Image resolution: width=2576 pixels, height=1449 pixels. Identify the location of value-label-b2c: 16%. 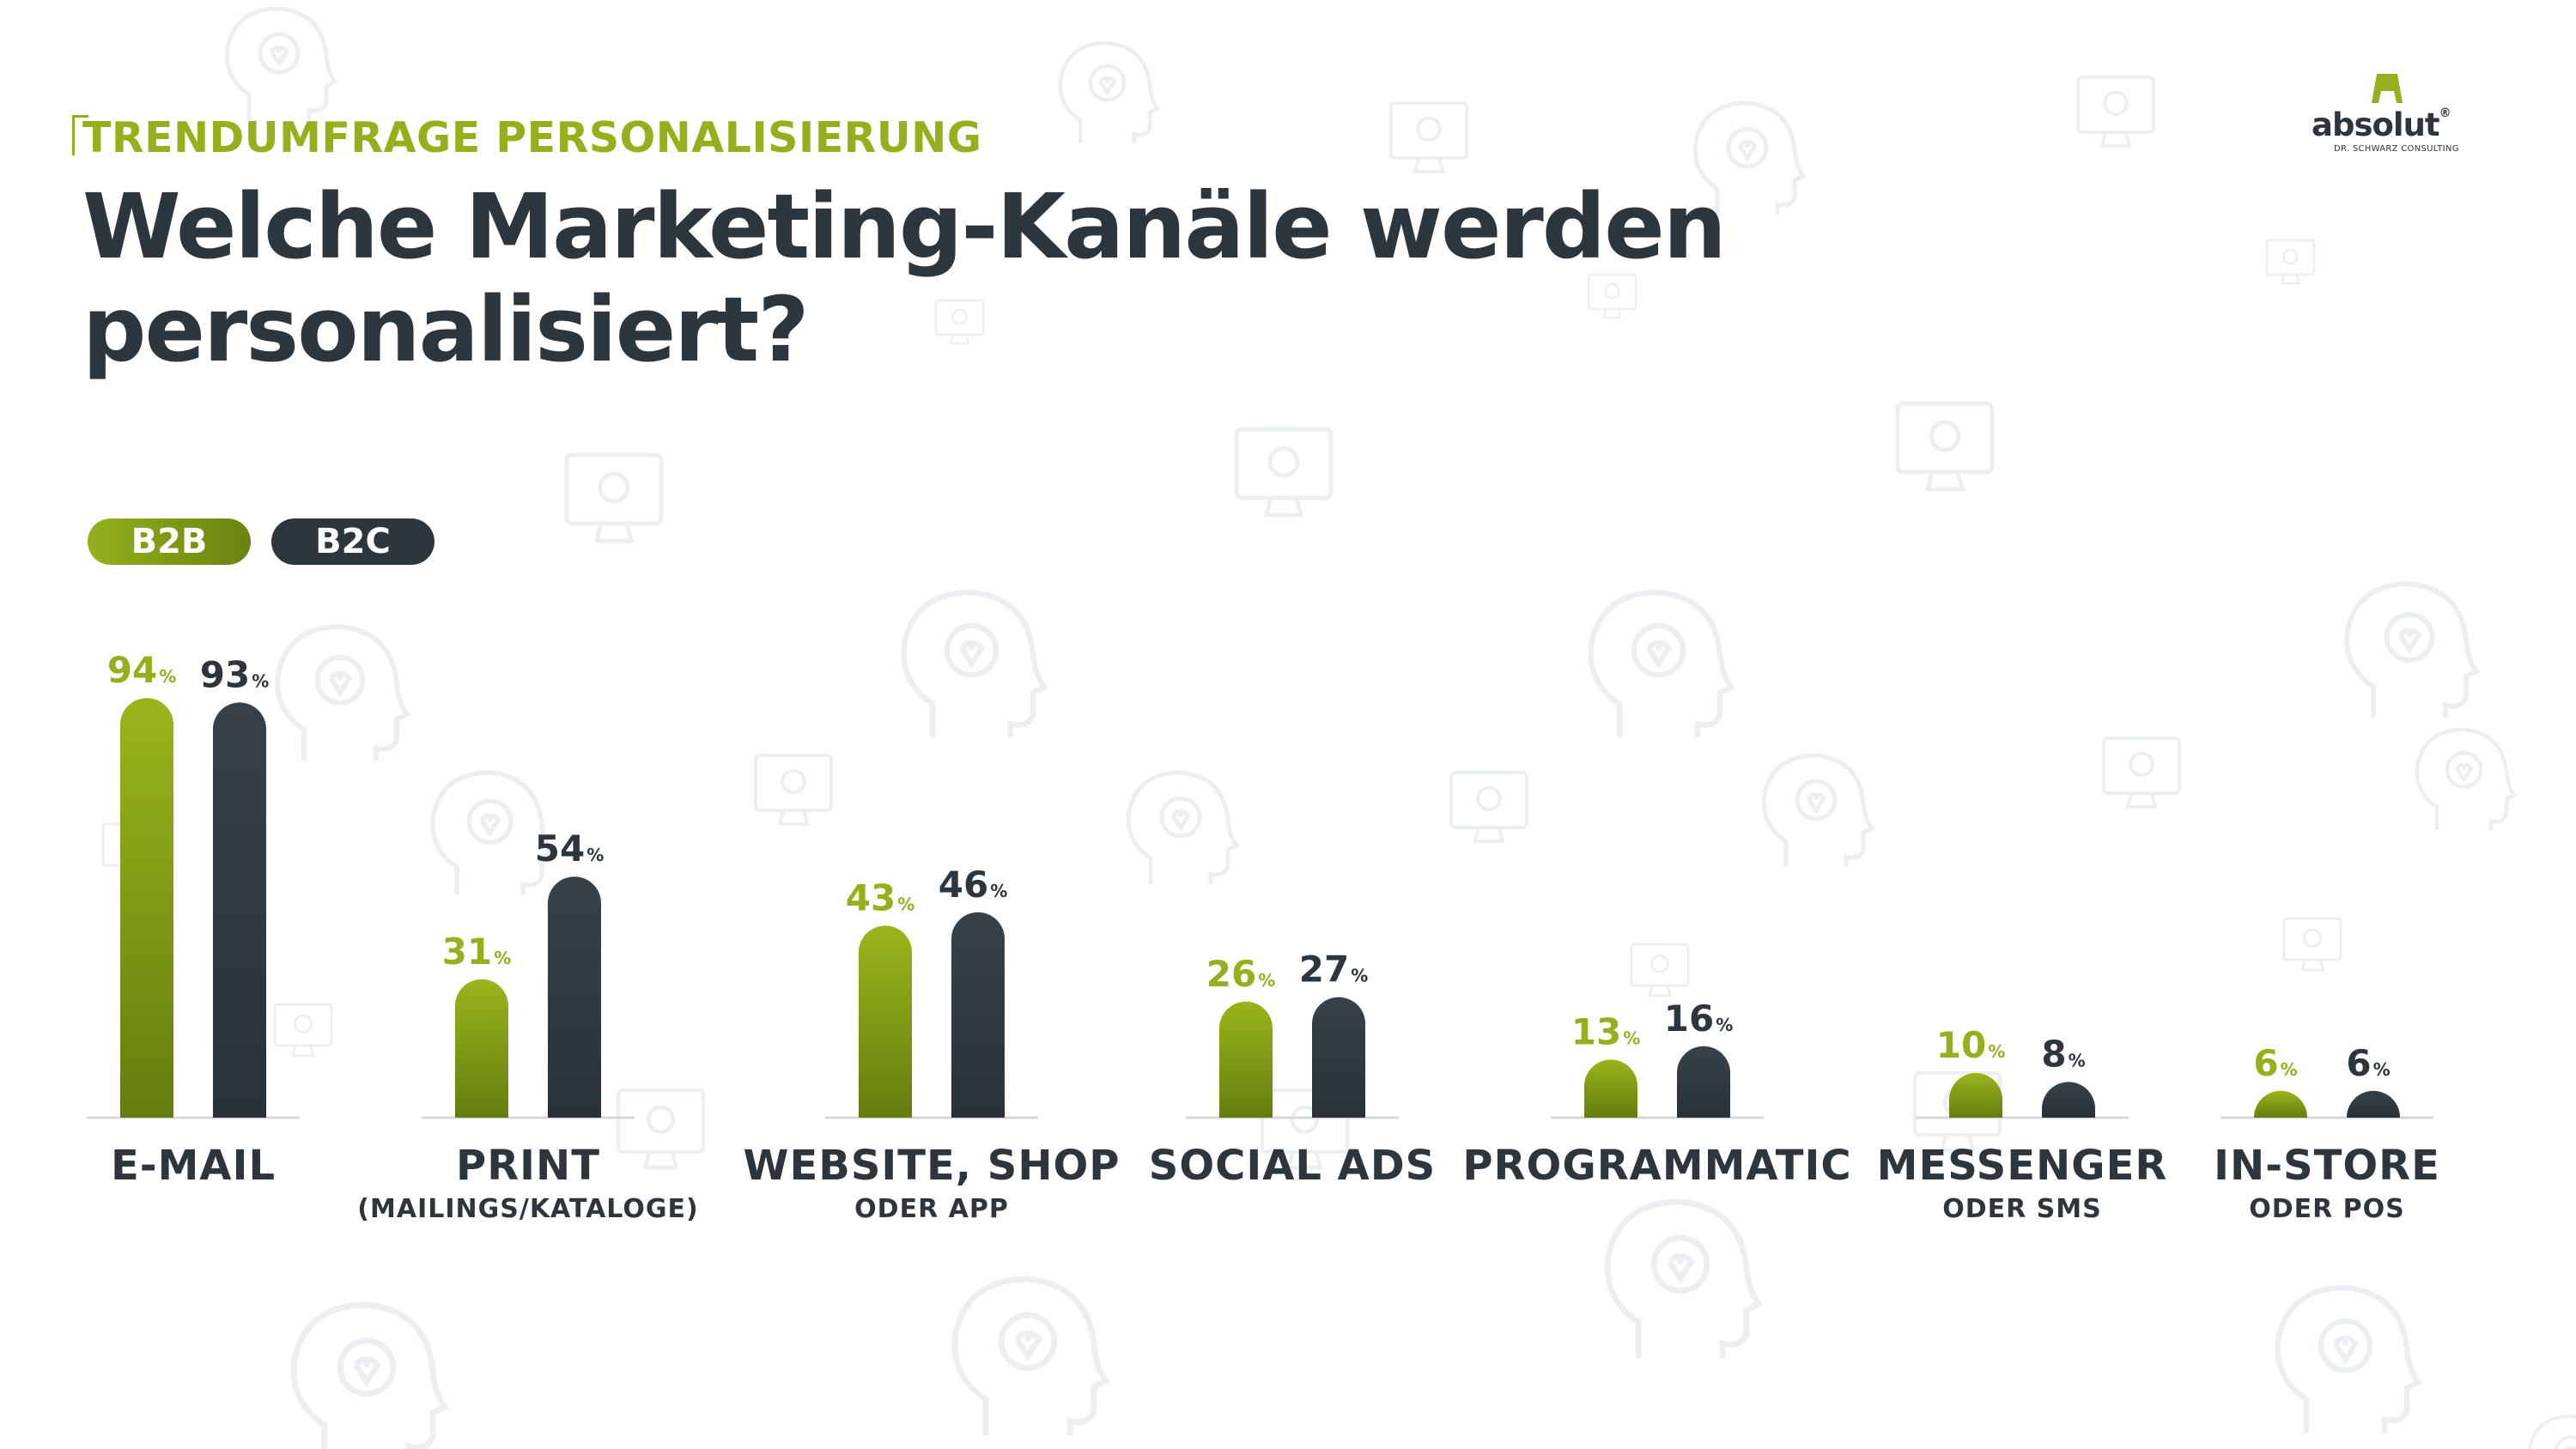
(1699, 1019).